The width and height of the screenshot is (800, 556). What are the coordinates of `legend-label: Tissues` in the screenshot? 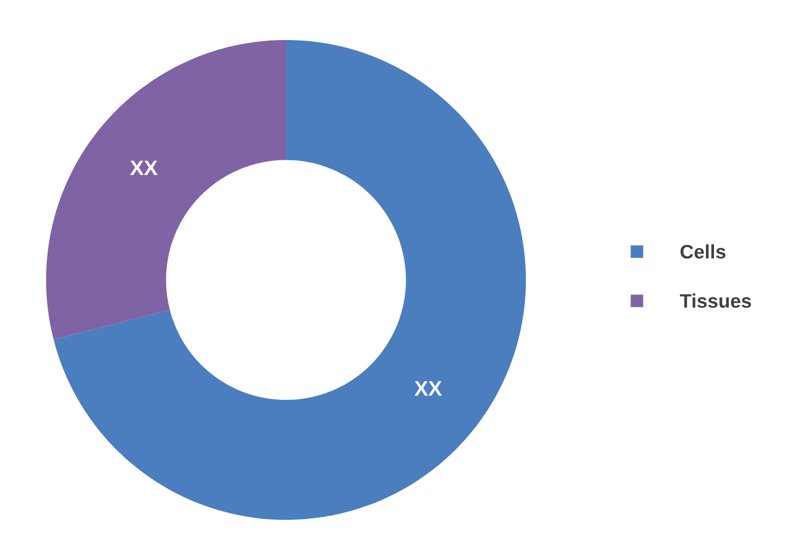 It's located at (715, 301).